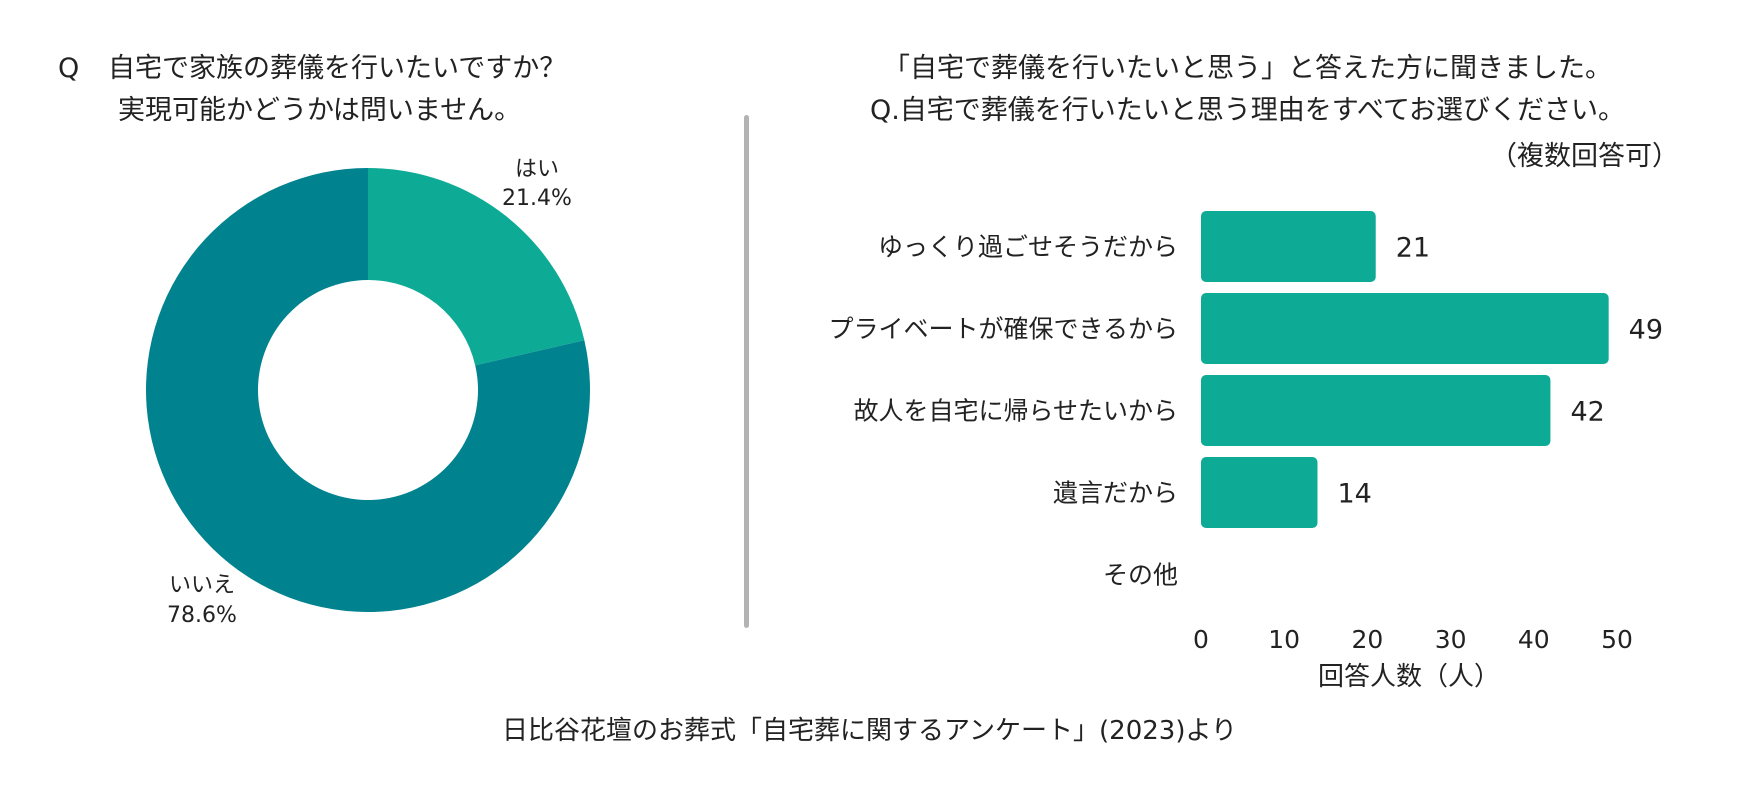 Image resolution: width=1739 pixels, height=796 pixels. Describe the element at coordinates (1247, 110) in the screenshot. I see `right-question-line2: Q.自宅で葬儀を行いたいと思う理由をすべてお選びください。` at that location.